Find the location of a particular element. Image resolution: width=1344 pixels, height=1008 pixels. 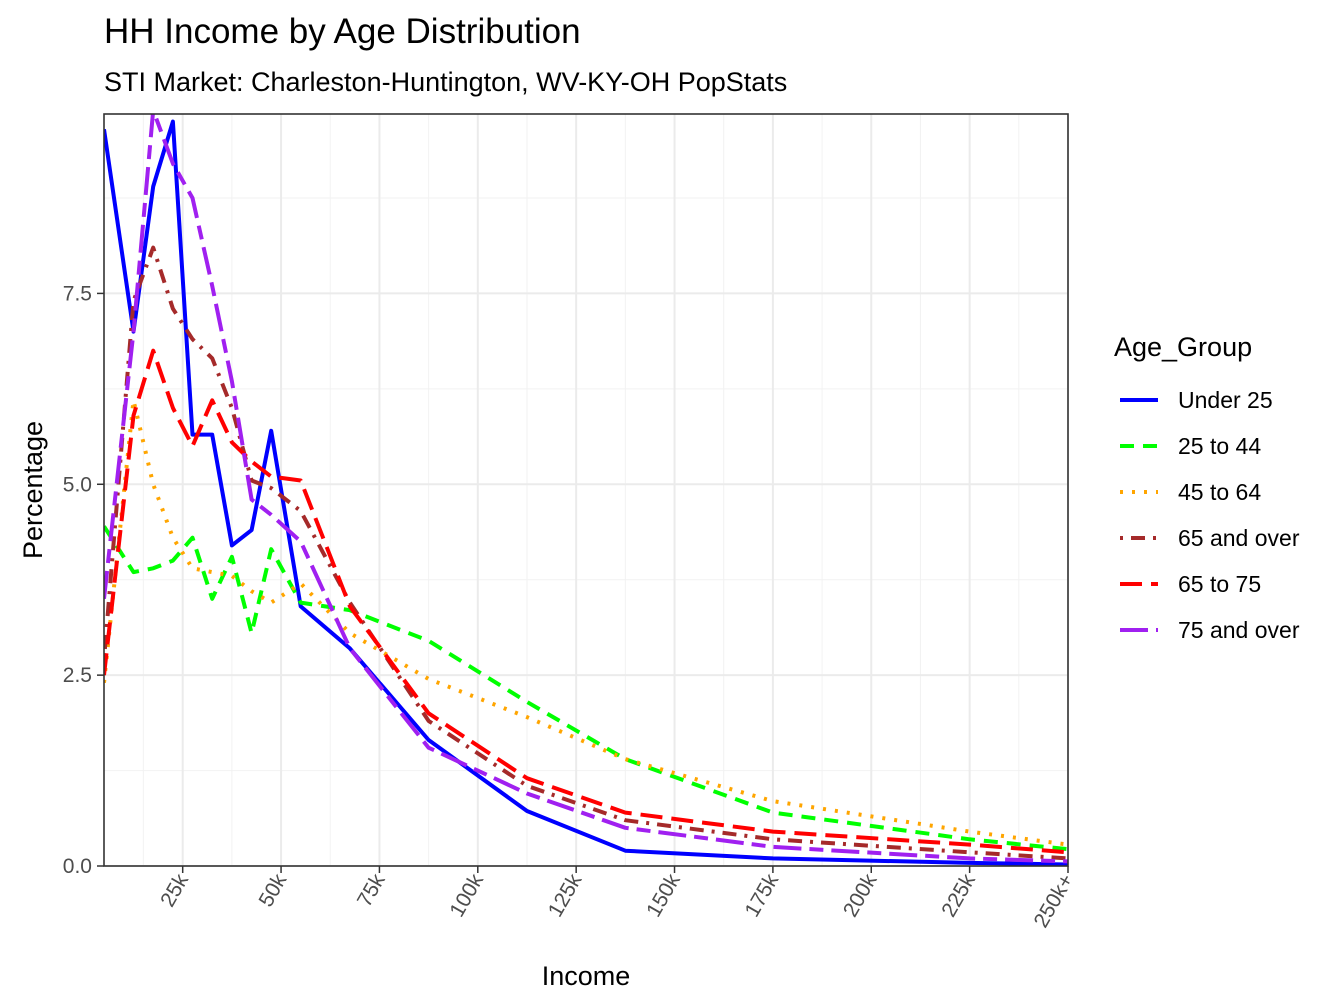

y-tick-label: 7.5 is located at coordinates (77, 293).